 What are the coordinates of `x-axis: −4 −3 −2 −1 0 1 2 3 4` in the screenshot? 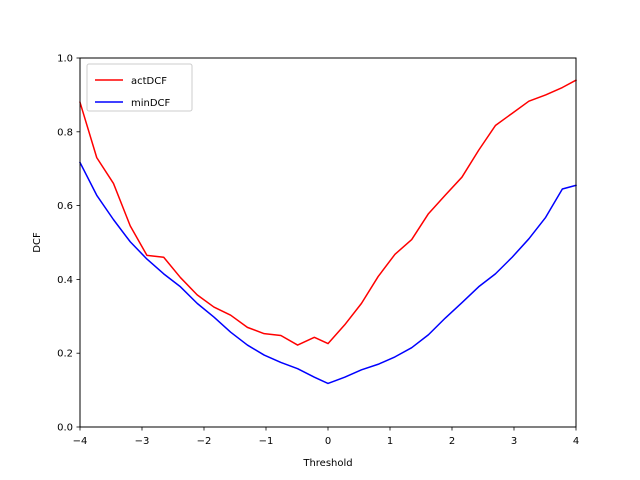 It's located at (326, 437).